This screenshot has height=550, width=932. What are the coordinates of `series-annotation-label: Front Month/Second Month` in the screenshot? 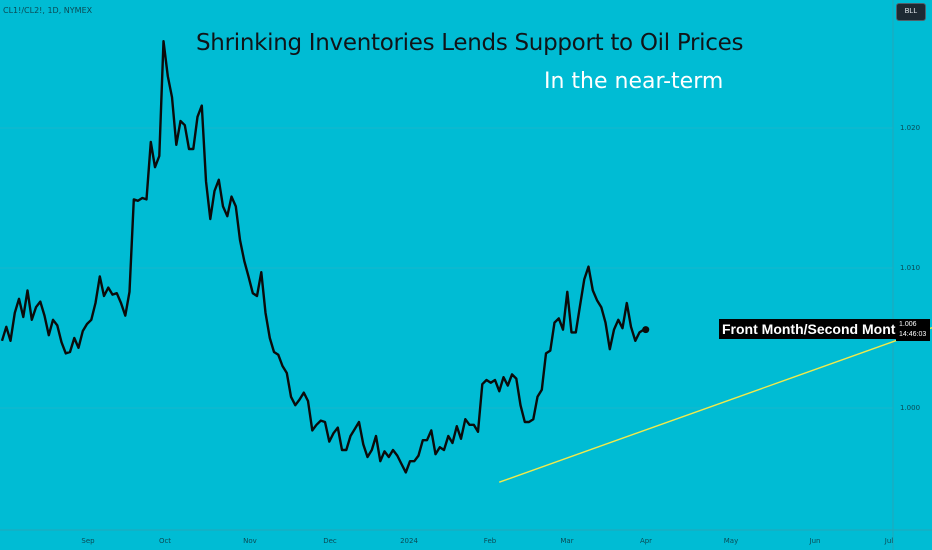 It's located at (813, 329).